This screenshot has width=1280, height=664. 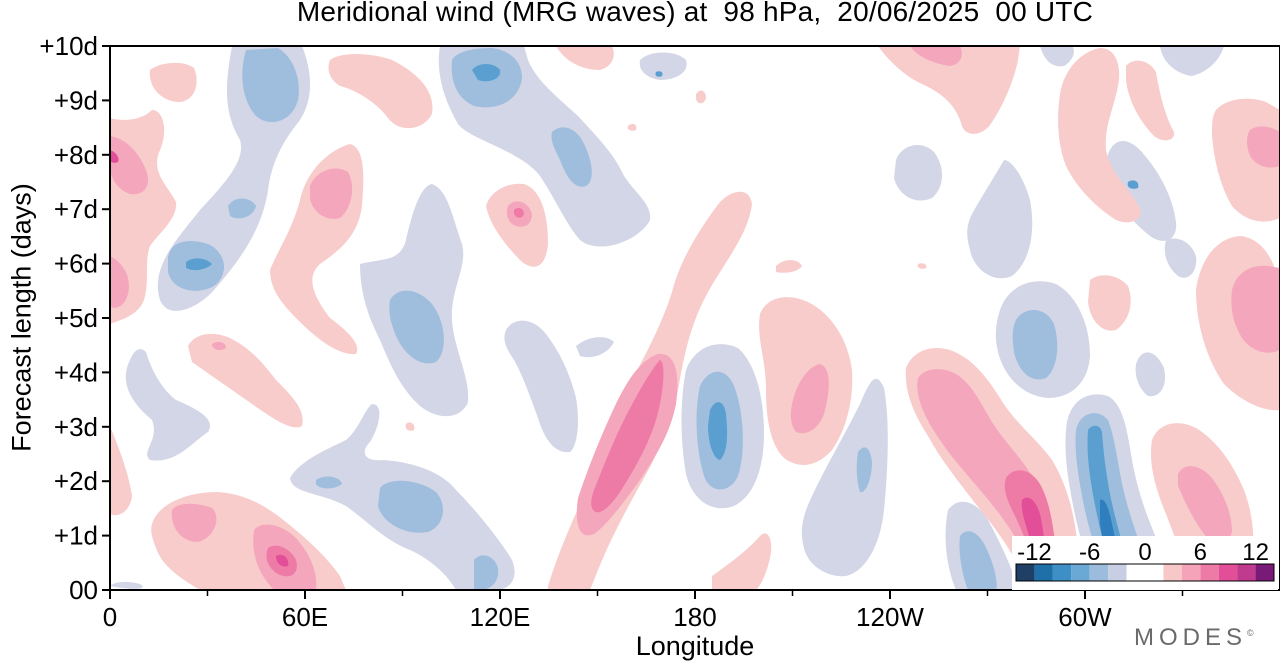 I want to click on y-axis-label: Forecast length (days), so click(x=21, y=317).